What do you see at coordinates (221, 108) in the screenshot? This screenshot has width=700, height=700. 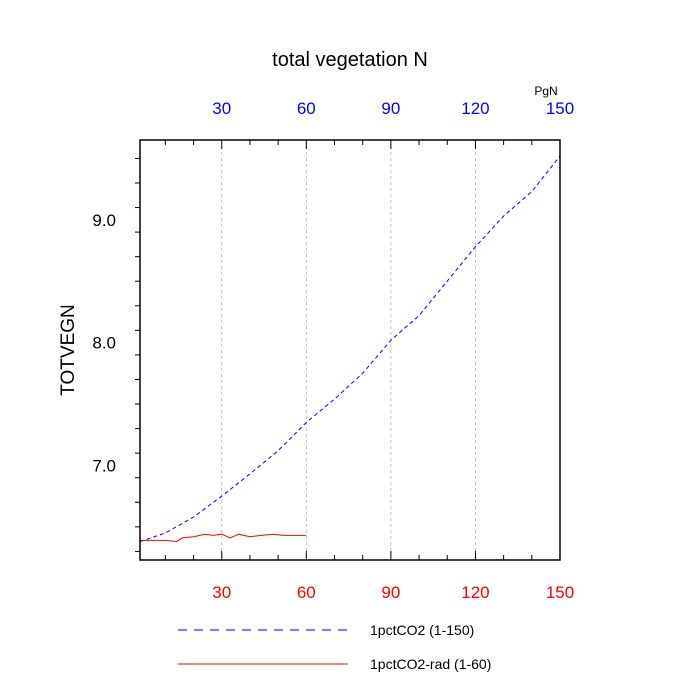 I see `x-tick-label-top: 30` at bounding box center [221, 108].